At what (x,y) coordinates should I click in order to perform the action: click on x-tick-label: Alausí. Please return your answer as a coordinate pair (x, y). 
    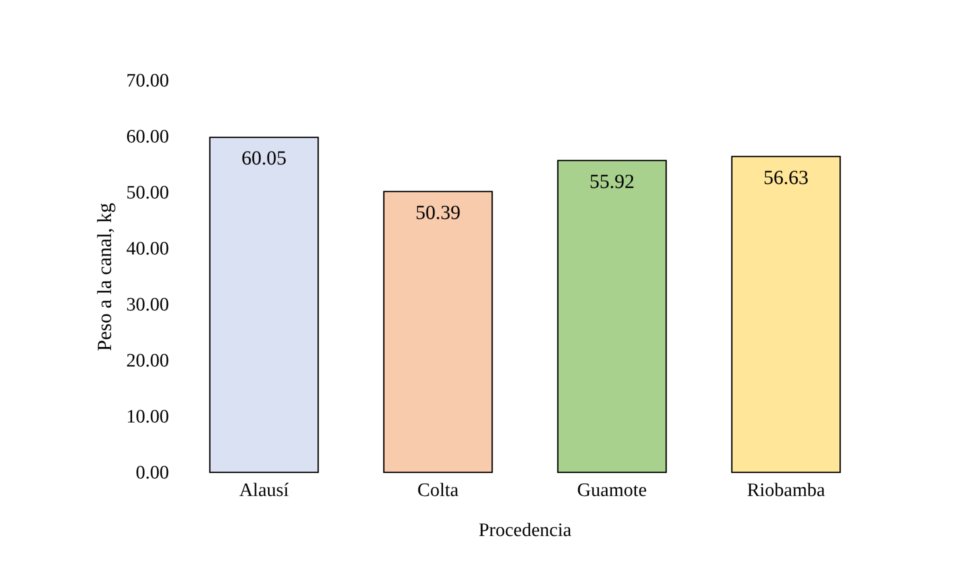
    Looking at the image, I should click on (264, 490).